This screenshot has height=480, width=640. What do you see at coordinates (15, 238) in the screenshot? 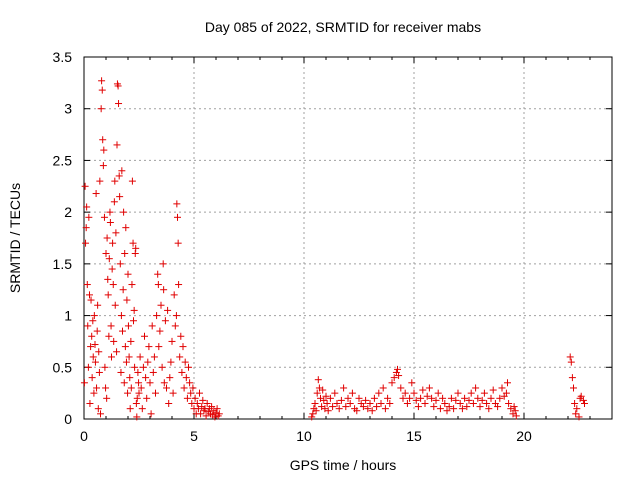
I see `y-axis-label: SRMTID / TECUs` at bounding box center [15, 238].